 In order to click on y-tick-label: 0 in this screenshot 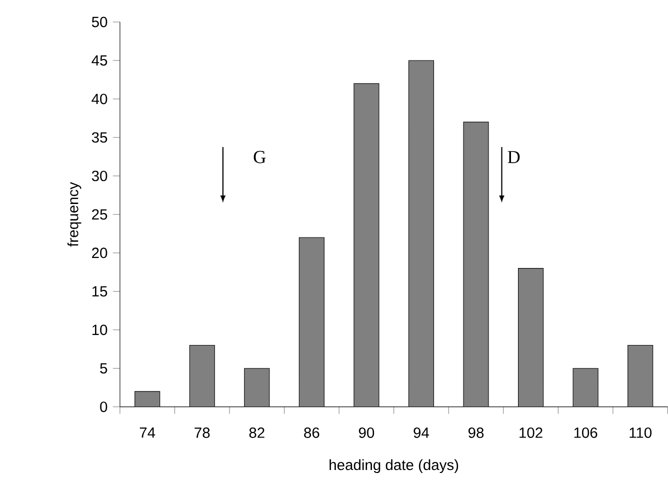, I will do `click(104, 407)`.